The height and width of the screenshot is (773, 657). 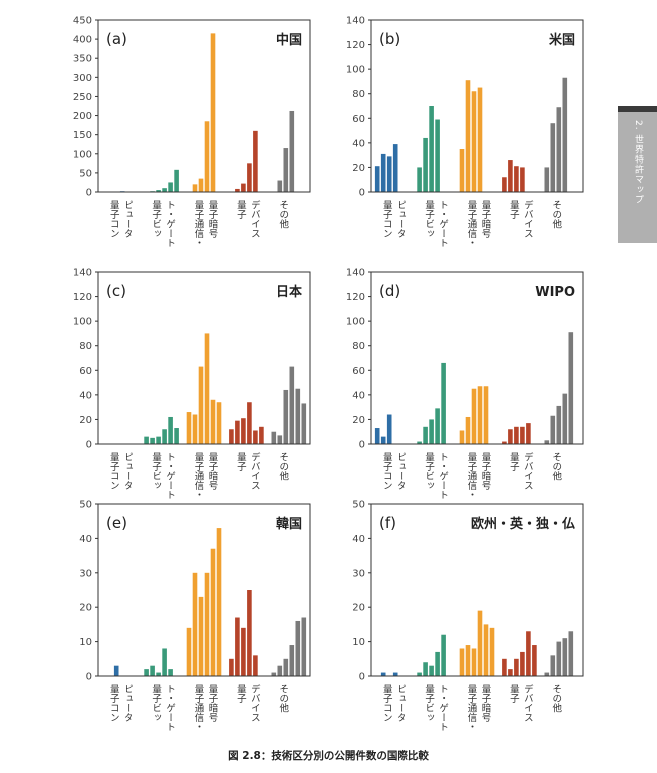 What do you see at coordinates (387, 523) in the screenshot?
I see `panel-label: (f)` at bounding box center [387, 523].